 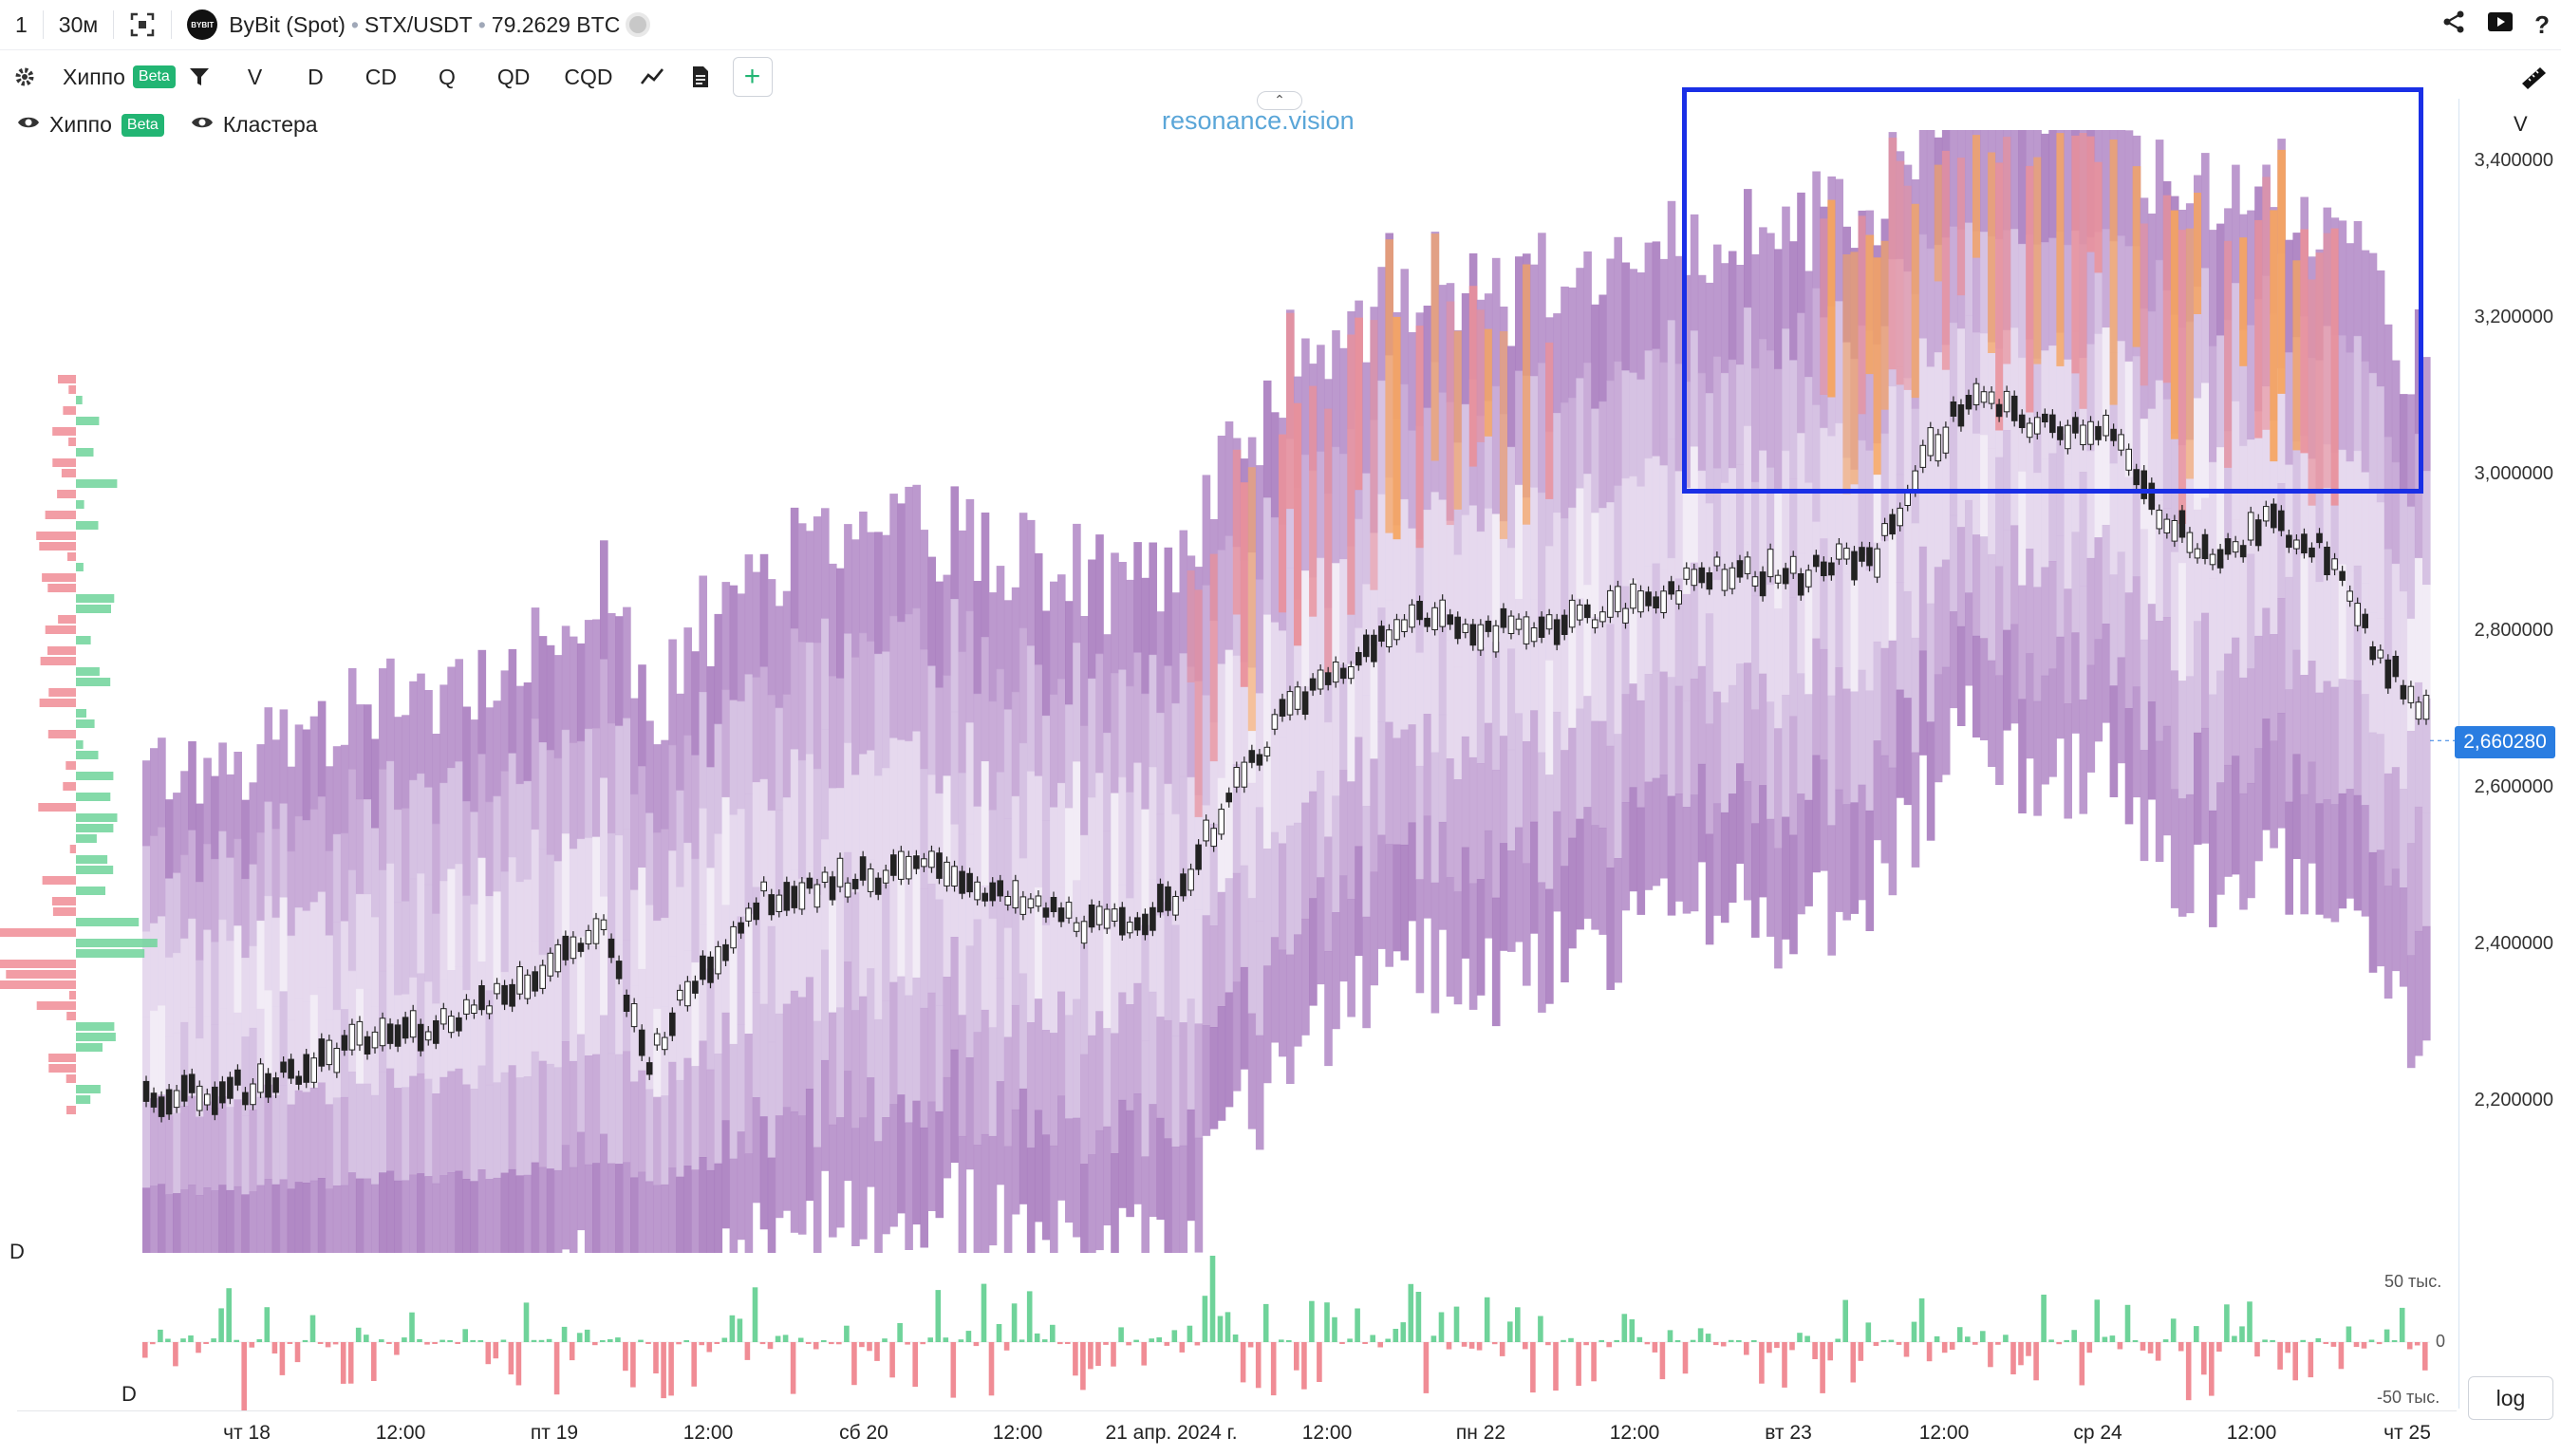 I want to click on tool-qd: QD, so click(x=513, y=77).